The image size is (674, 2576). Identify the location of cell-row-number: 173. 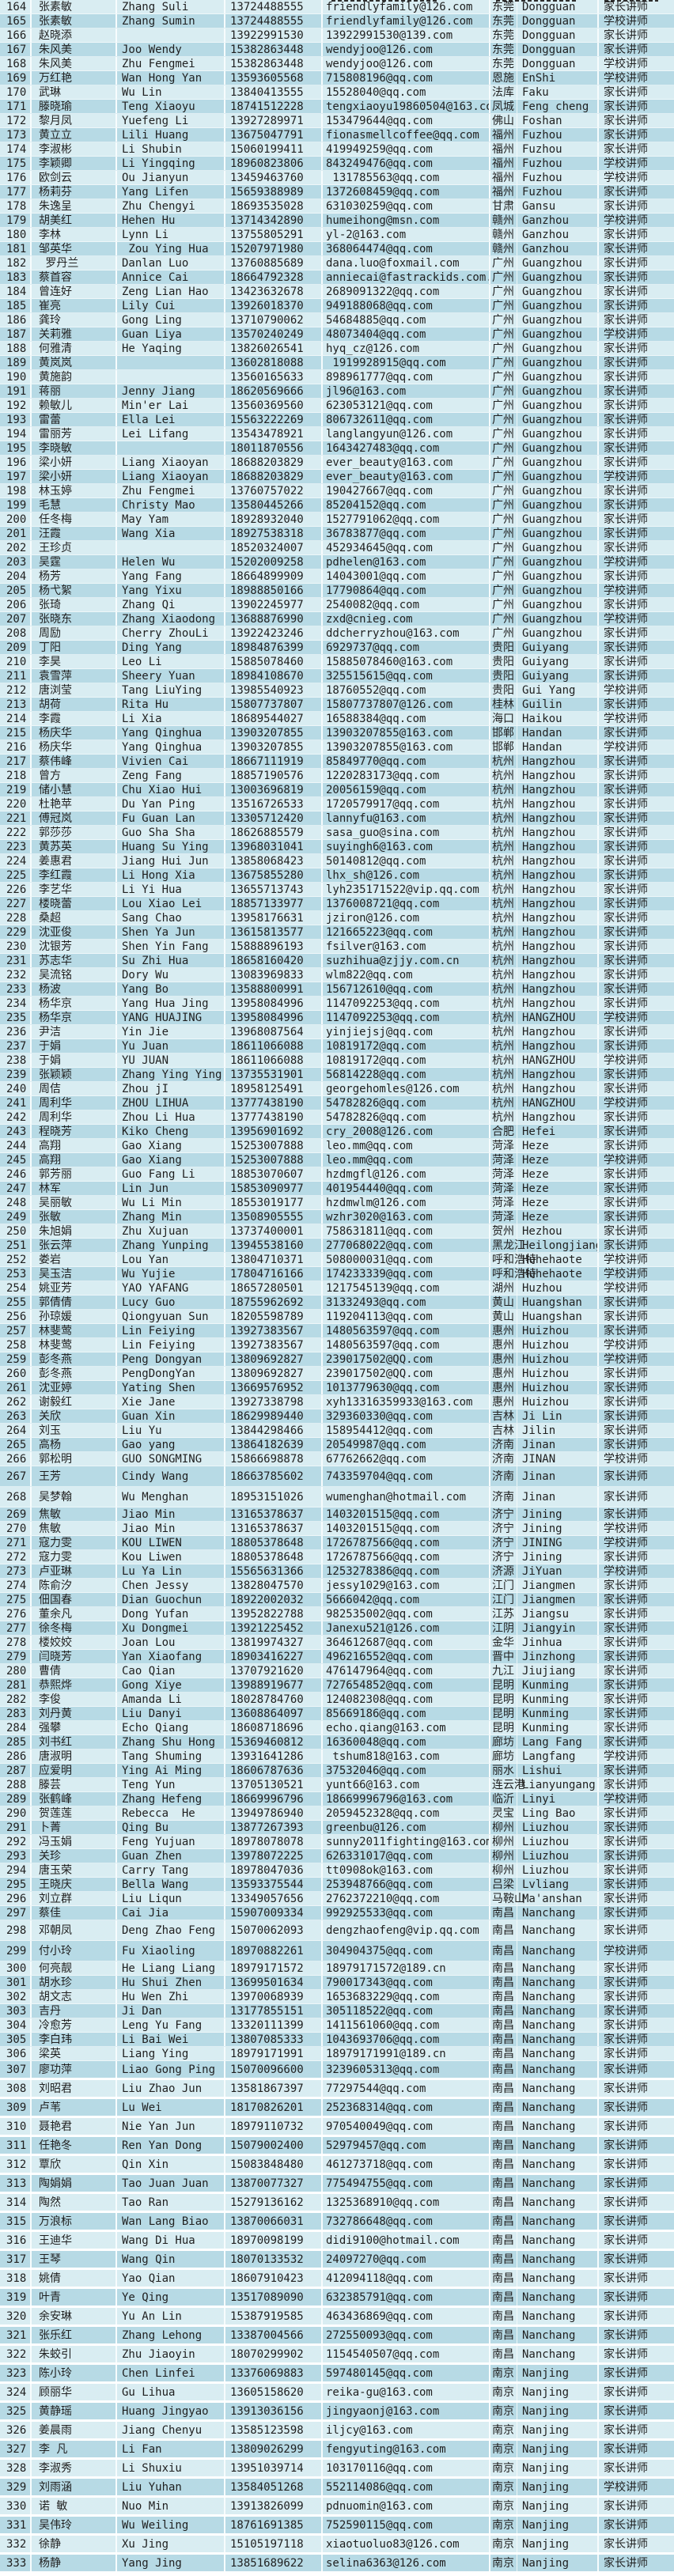
(16, 135).